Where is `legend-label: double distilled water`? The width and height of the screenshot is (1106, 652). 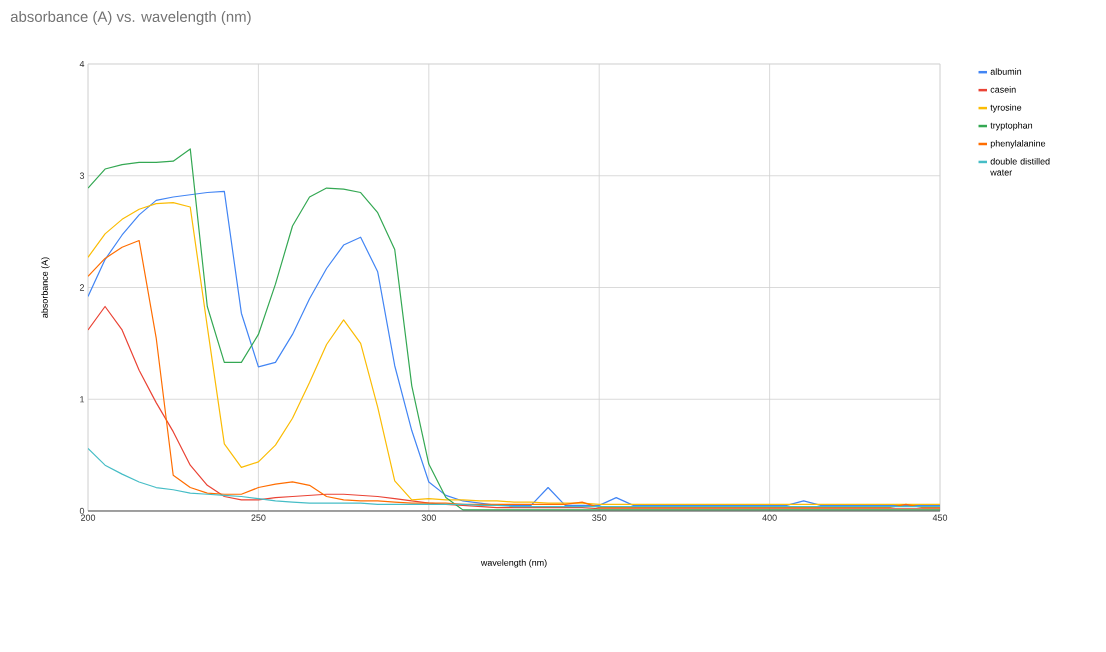
legend-label: double distilled water is located at coordinates (1020, 166).